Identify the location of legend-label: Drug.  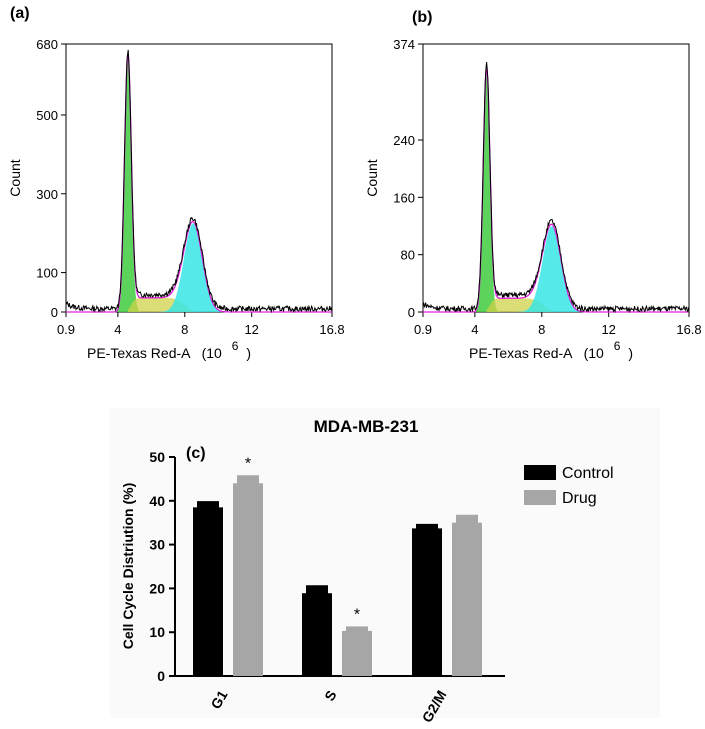
(579, 498).